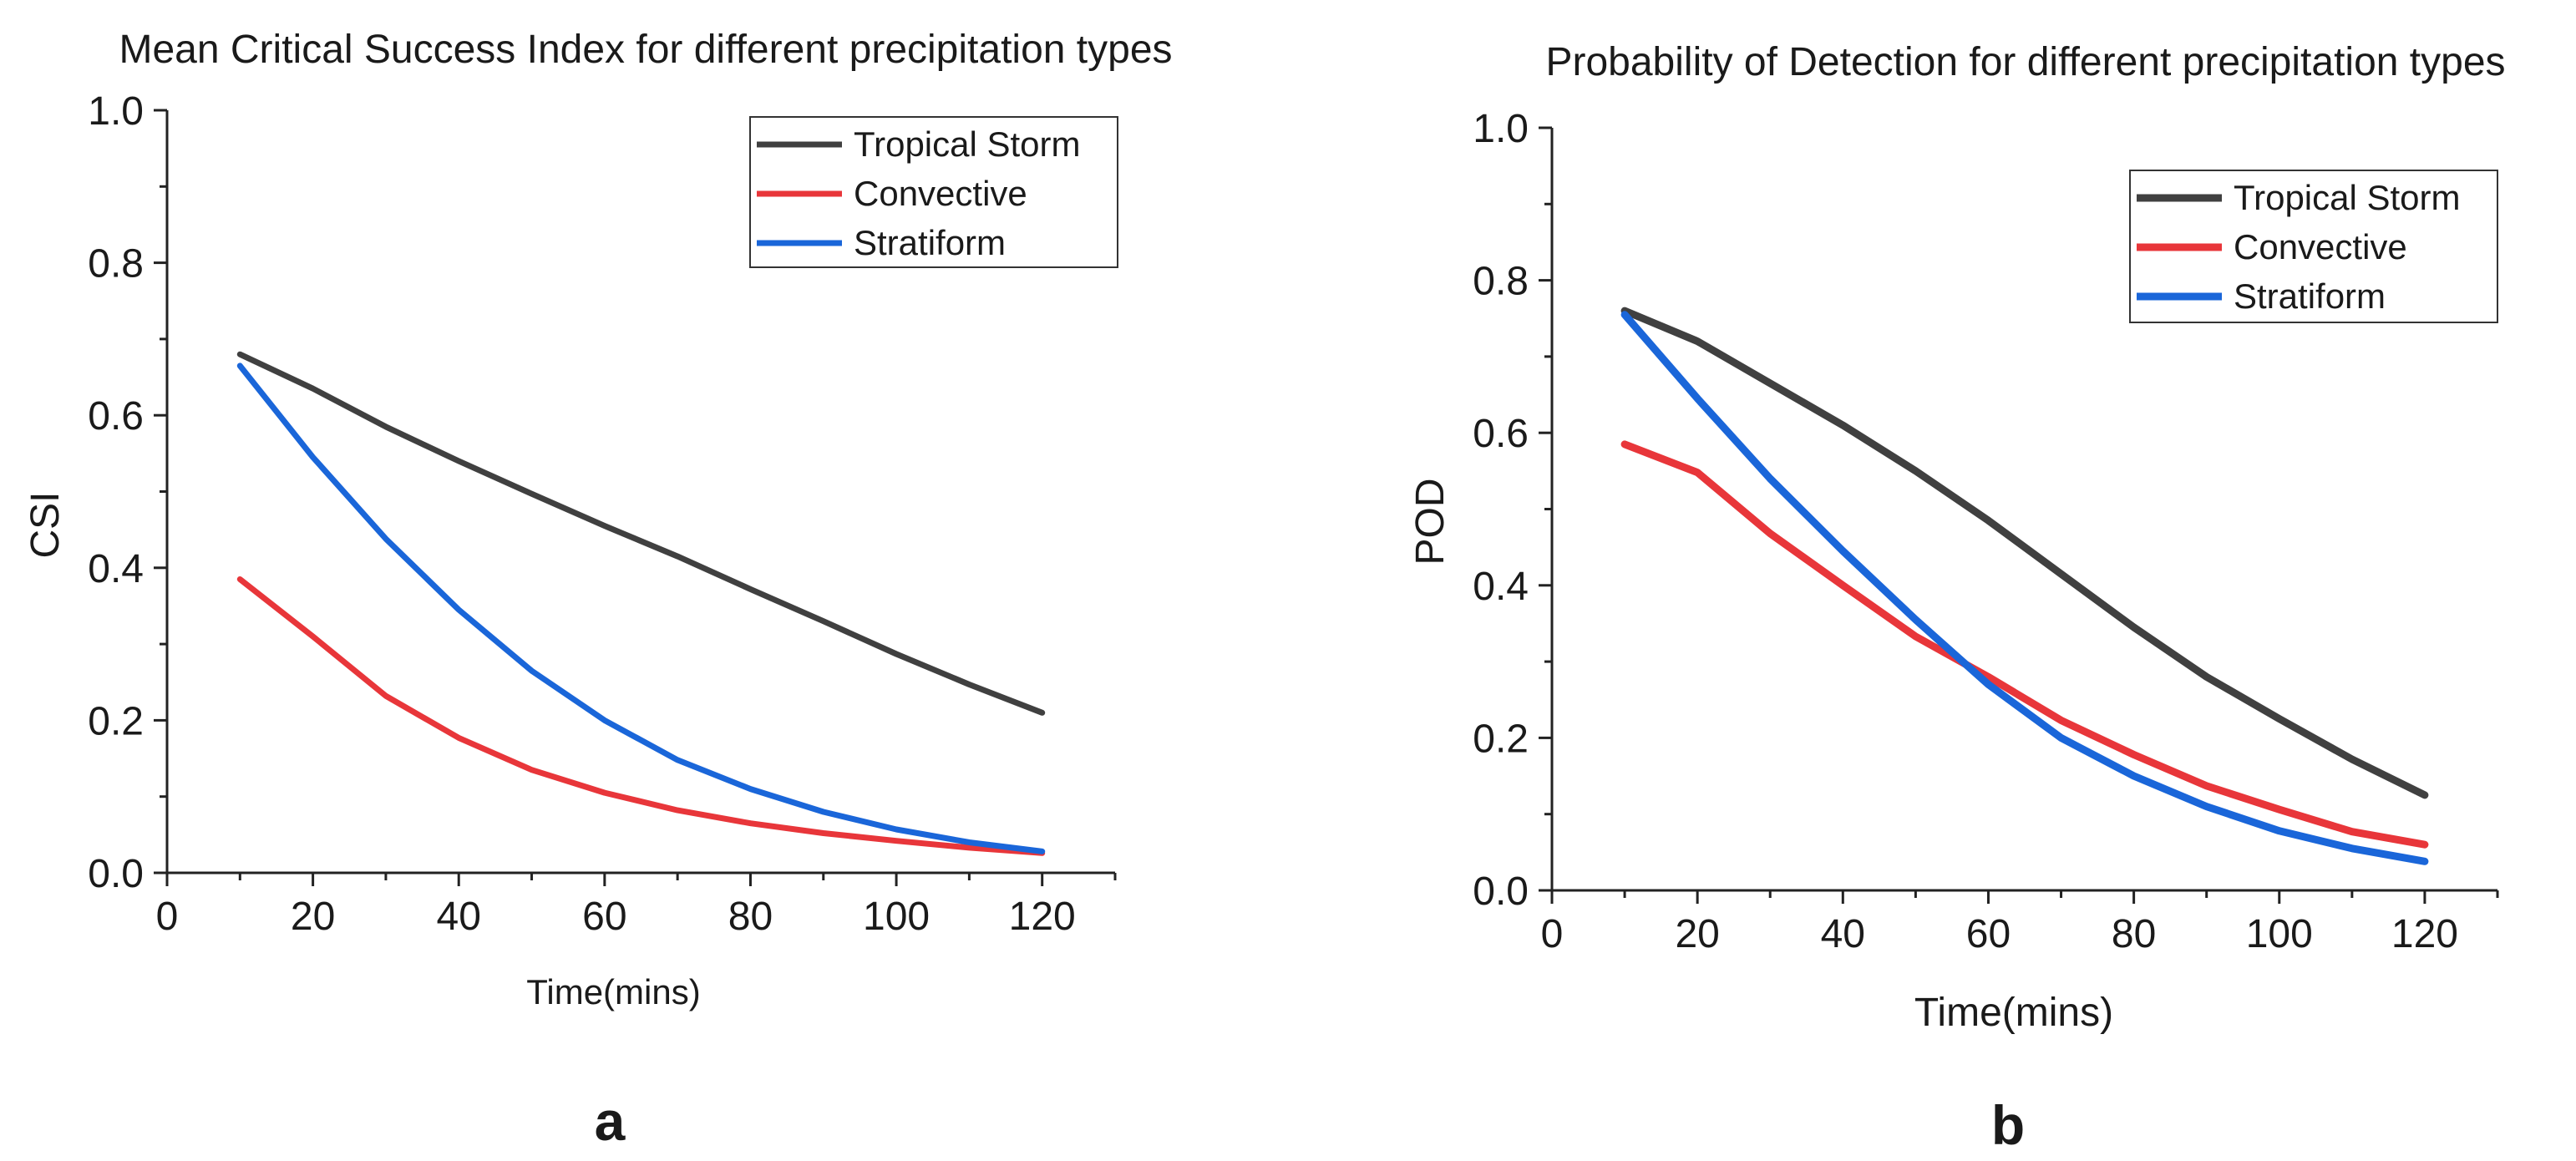 Image resolution: width=2576 pixels, height=1161 pixels. I want to click on panel-letter: a, so click(610, 1121).